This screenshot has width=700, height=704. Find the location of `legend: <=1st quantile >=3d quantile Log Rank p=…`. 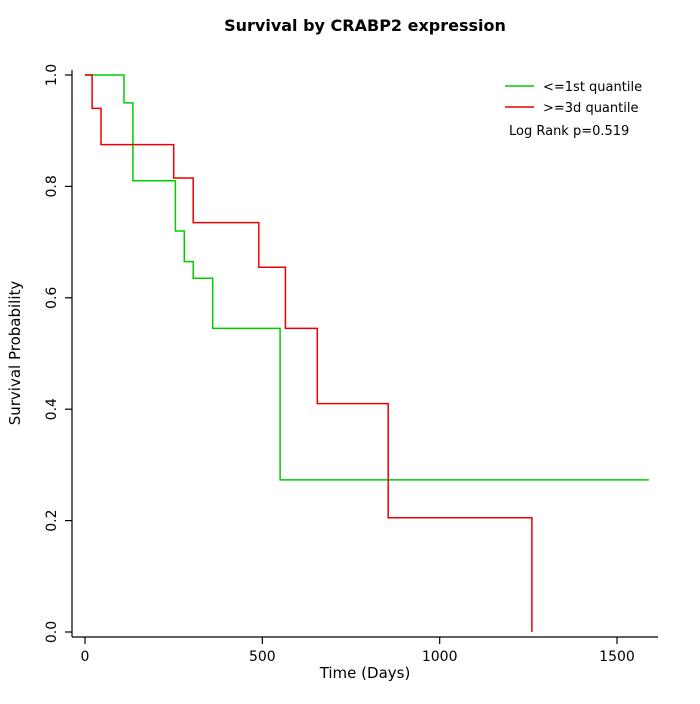

legend: <=1st quantile >=3d quantile Log Rank p=… is located at coordinates (573, 109).